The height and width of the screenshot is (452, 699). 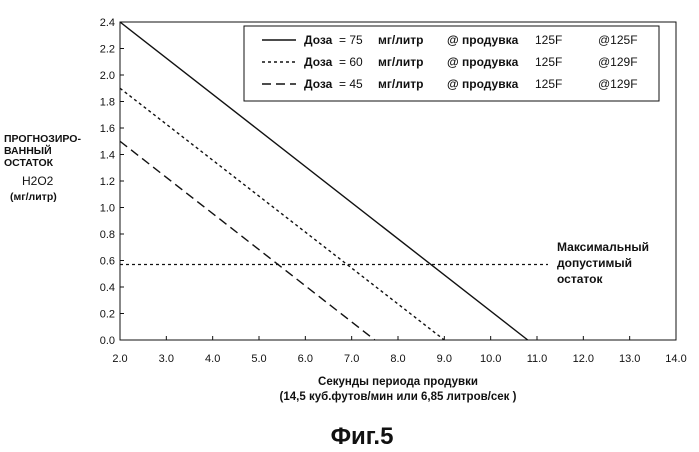 What do you see at coordinates (548, 40) in the screenshot?
I see `legend-temp-1: 125F` at bounding box center [548, 40].